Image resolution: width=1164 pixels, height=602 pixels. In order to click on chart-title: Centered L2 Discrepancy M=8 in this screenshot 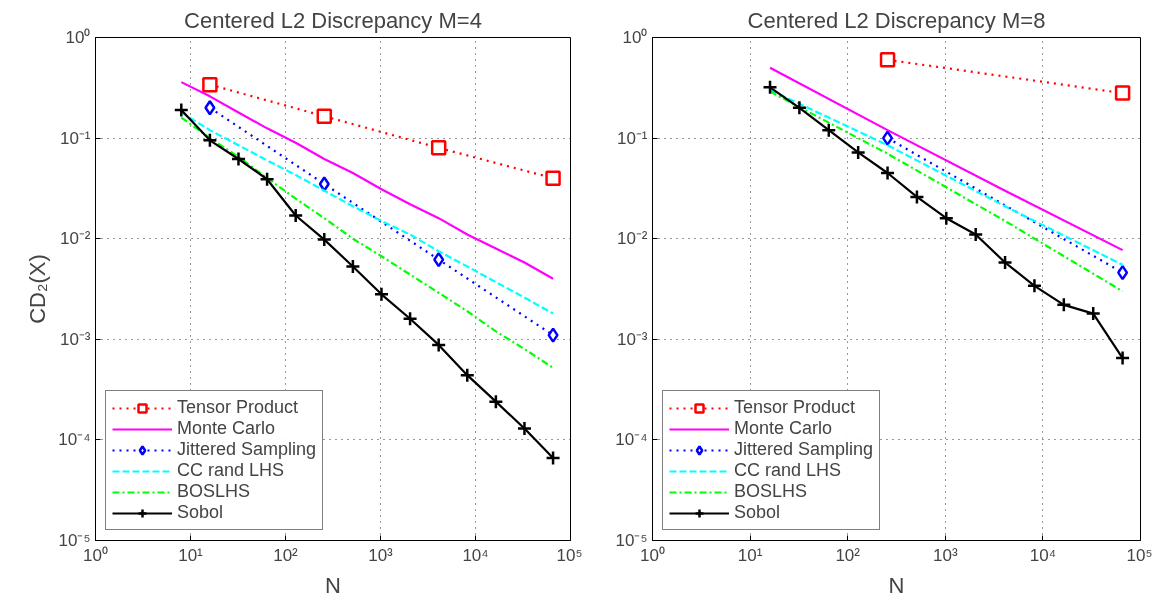, I will do `click(896, 20)`.